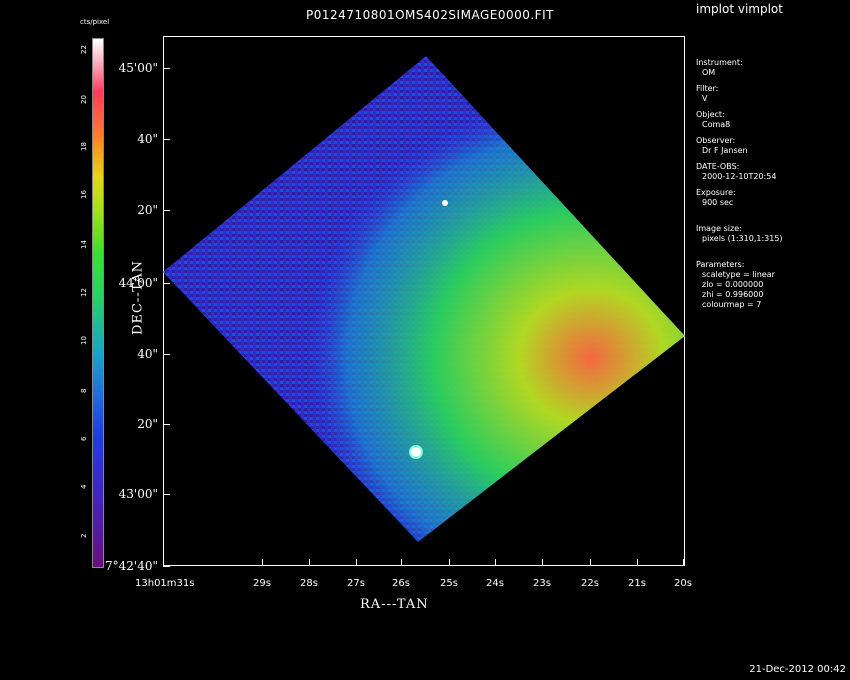  What do you see at coordinates (637, 583) in the screenshot?
I see `x-tick-label: 21s` at bounding box center [637, 583].